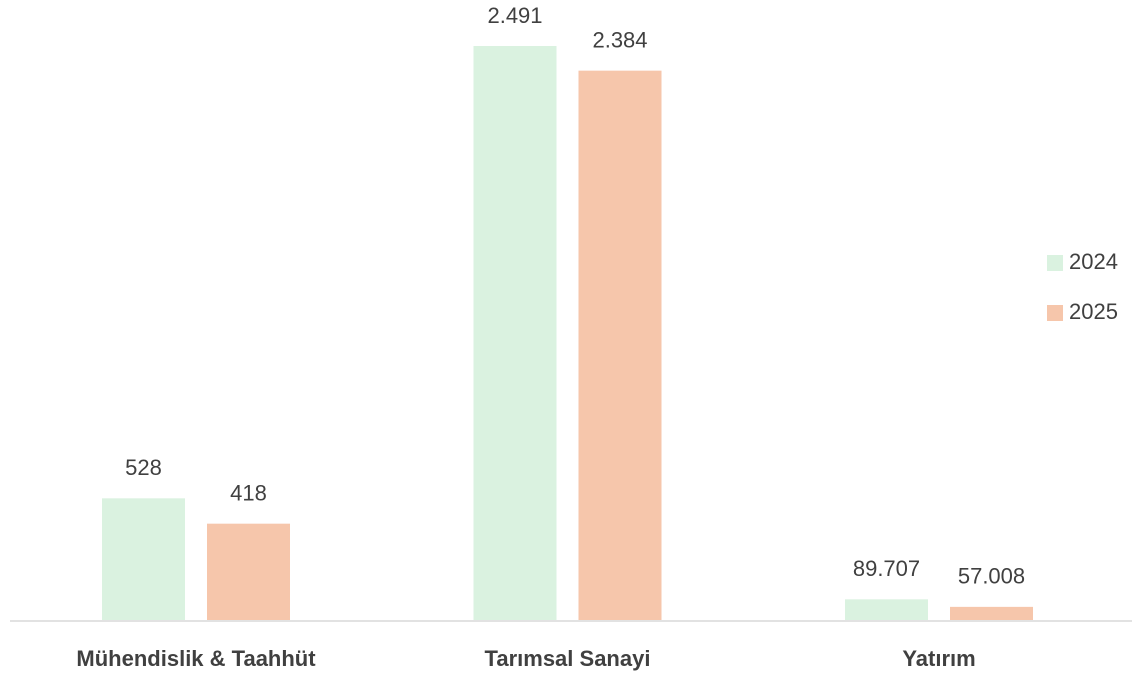 The height and width of the screenshot is (677, 1132). I want to click on data-label: 418, so click(248, 492).